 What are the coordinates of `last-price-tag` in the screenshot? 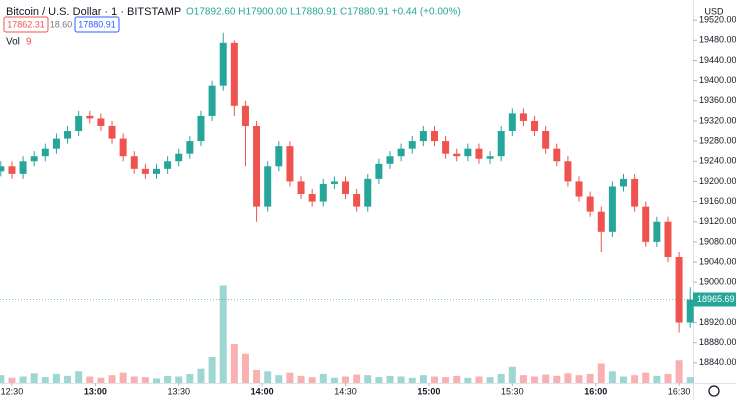 It's located at (714, 299).